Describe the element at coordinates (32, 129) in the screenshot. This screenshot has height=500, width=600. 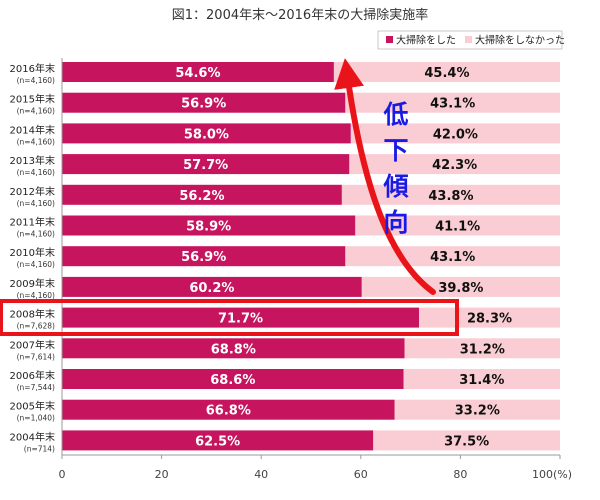
I see `category-label: 2014年末` at that location.